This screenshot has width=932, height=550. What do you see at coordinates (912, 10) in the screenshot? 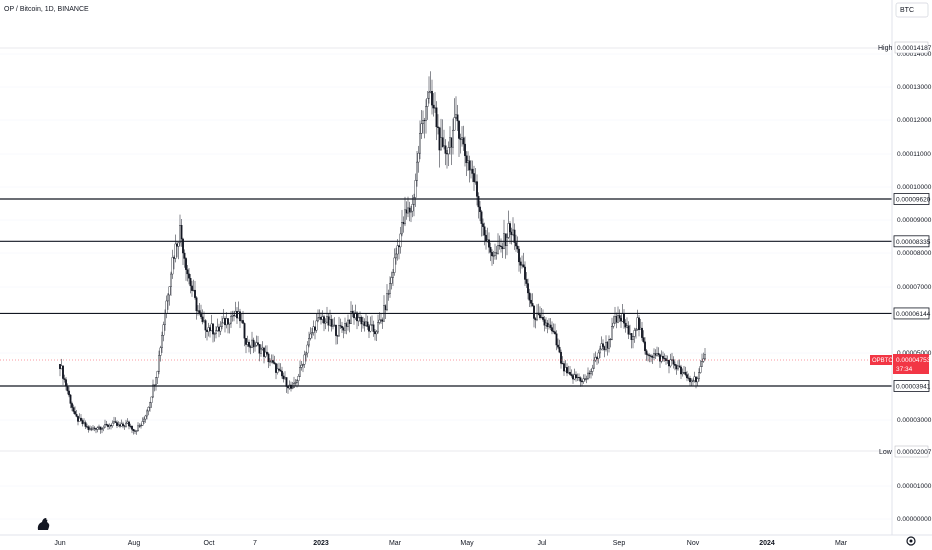
I see `currency-button` at bounding box center [912, 10].